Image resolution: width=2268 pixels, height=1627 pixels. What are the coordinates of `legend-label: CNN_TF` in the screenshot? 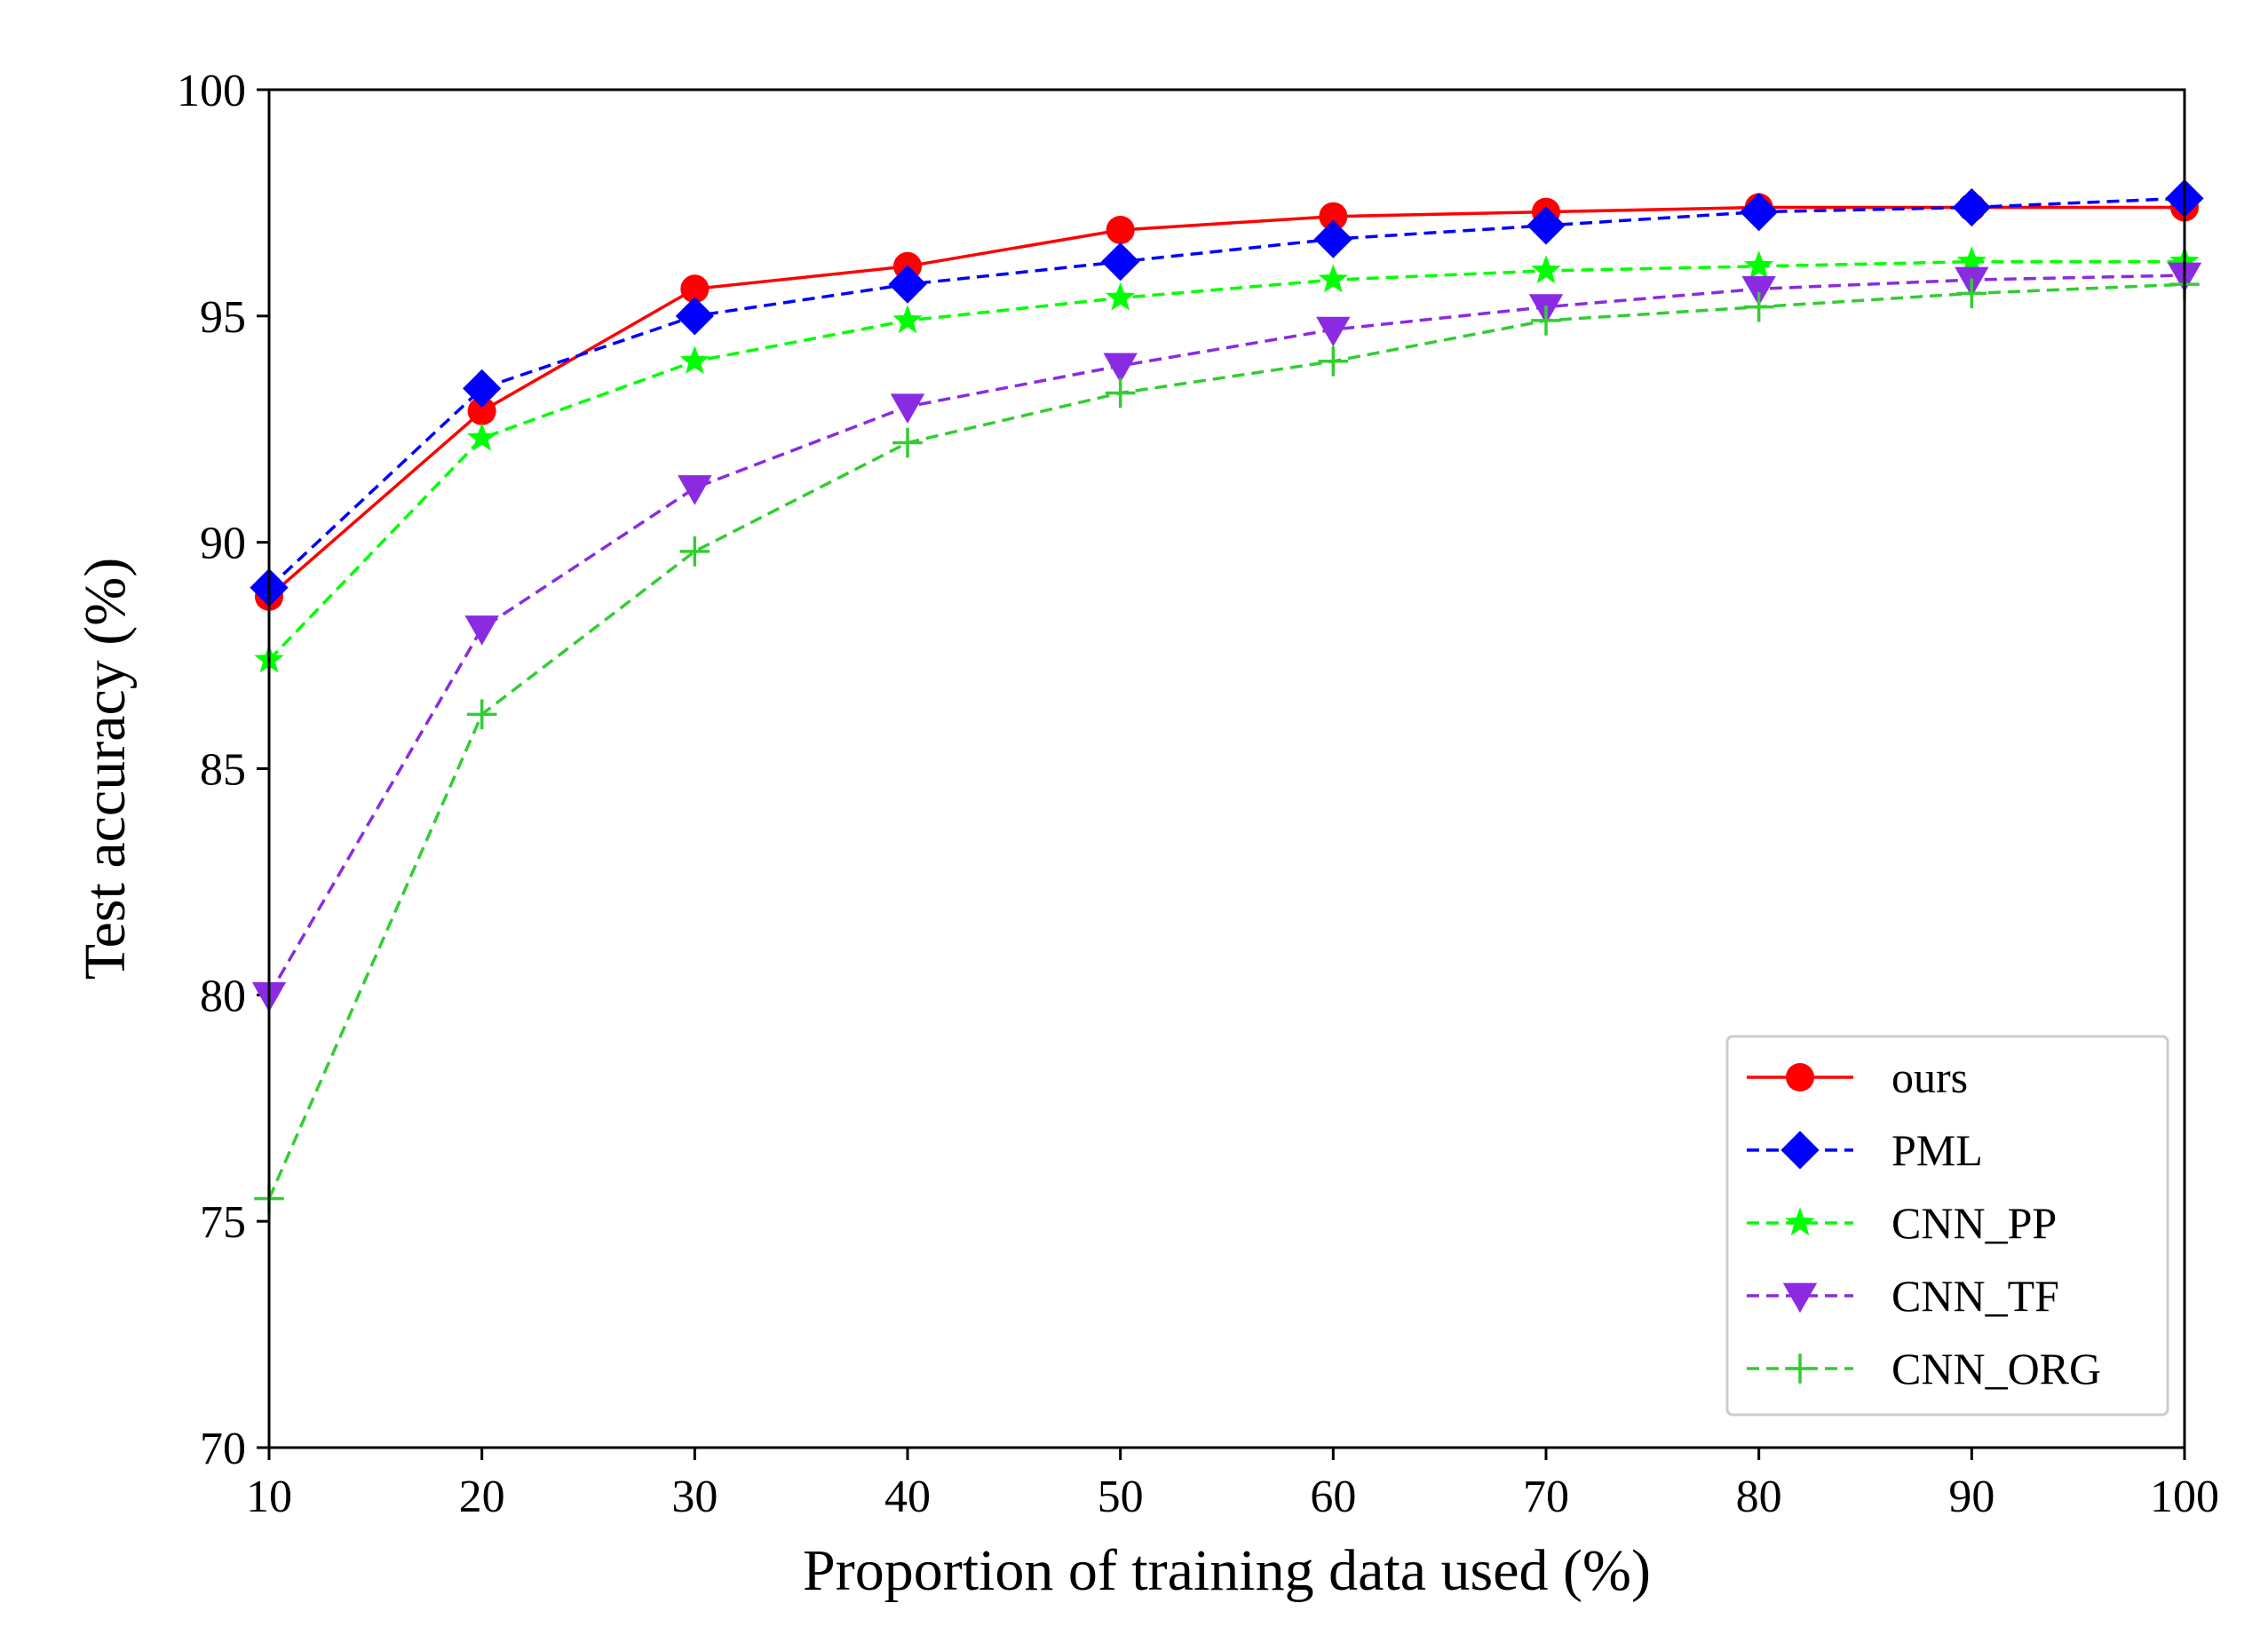 It's located at (1975, 1296).